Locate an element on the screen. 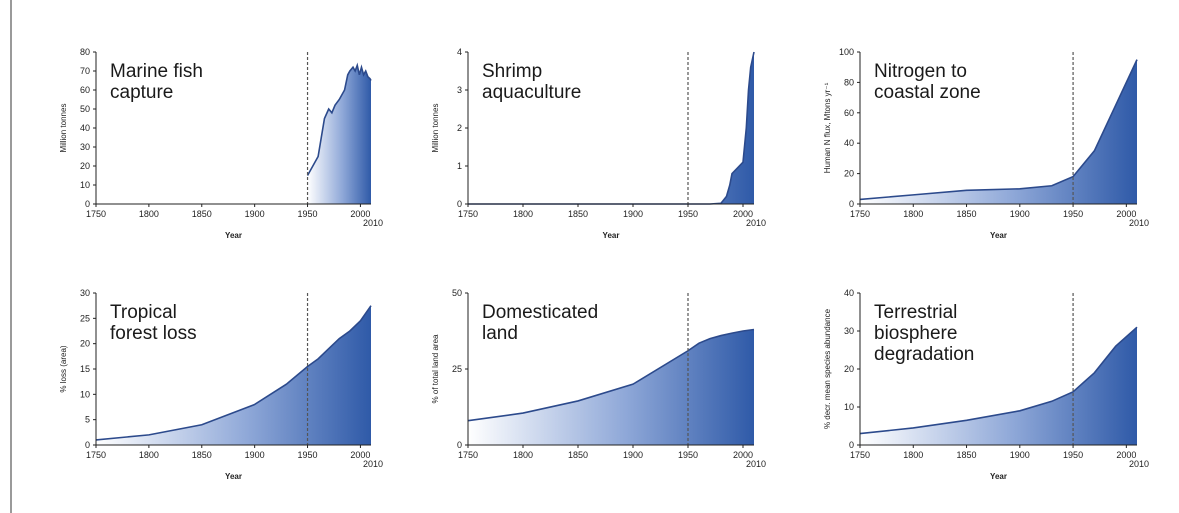 Image resolution: width=1179 pixels, height=513 pixels. y-tick-label: 80 is located at coordinates (849, 82).